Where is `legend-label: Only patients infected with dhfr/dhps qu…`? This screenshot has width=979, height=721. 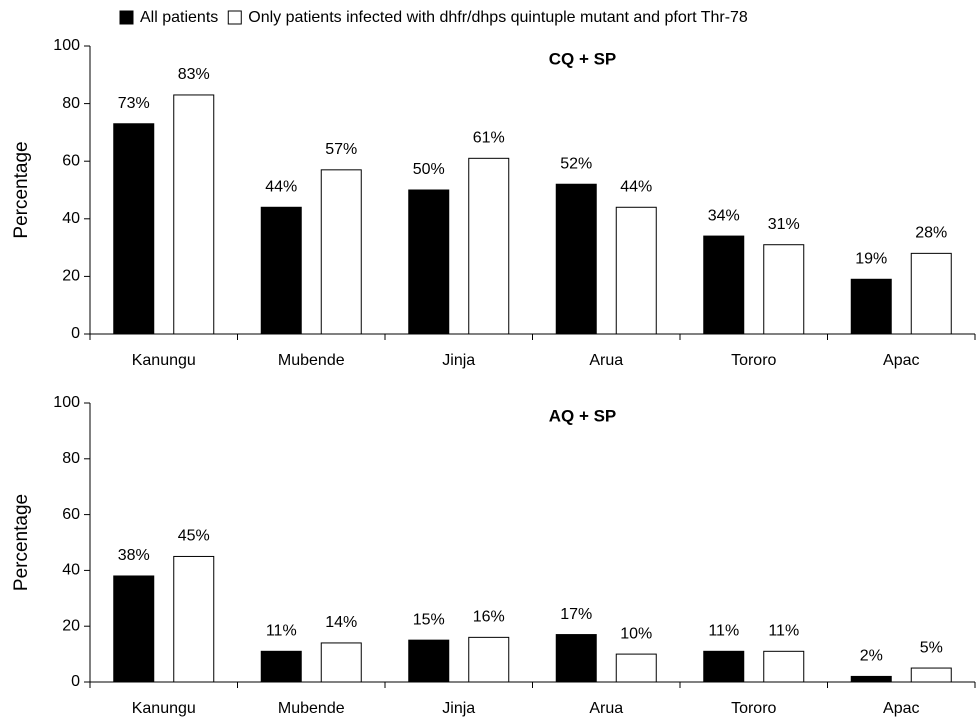 legend-label: Only patients infected with dhfr/dhps qu… is located at coordinates (498, 17).